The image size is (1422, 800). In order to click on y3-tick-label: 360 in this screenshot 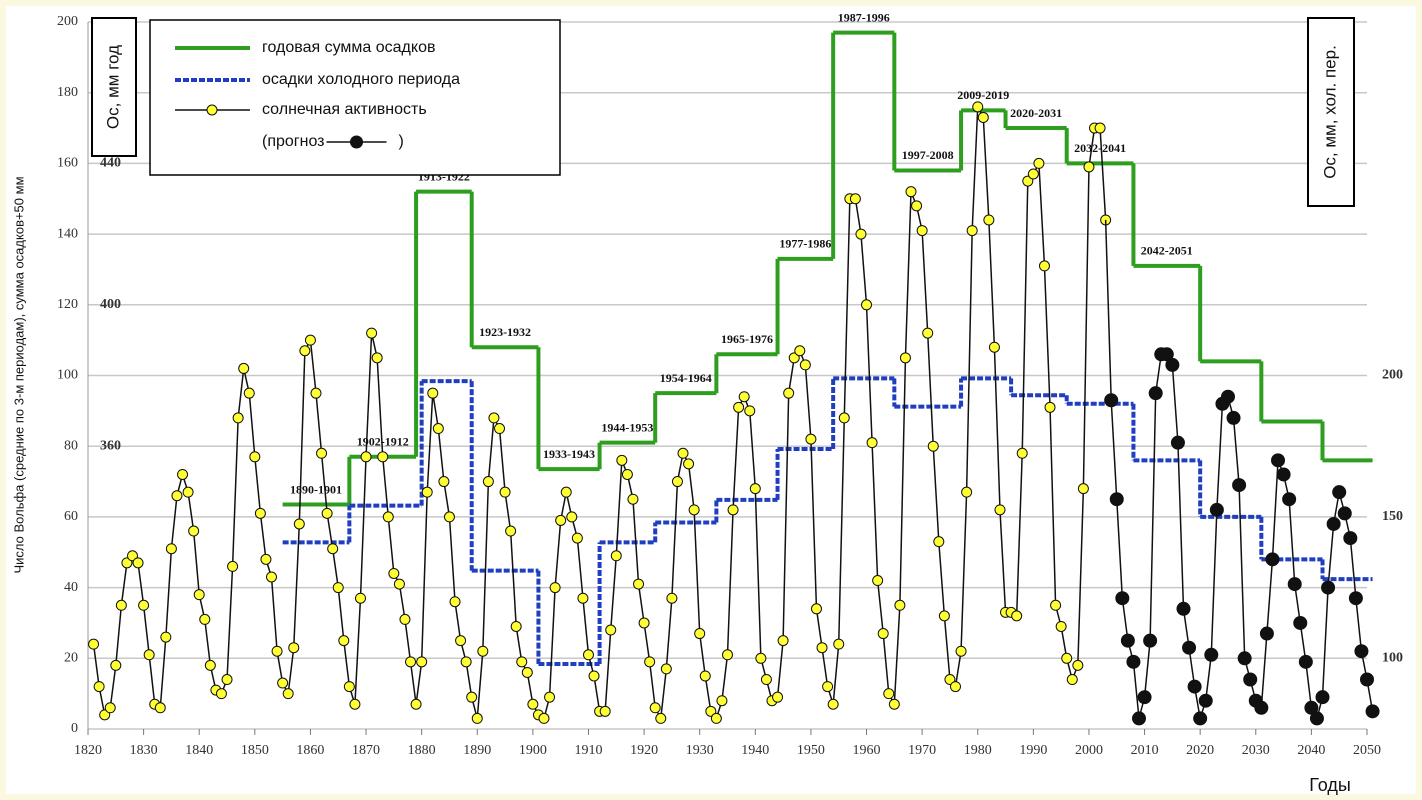, I will do `click(110, 445)`.